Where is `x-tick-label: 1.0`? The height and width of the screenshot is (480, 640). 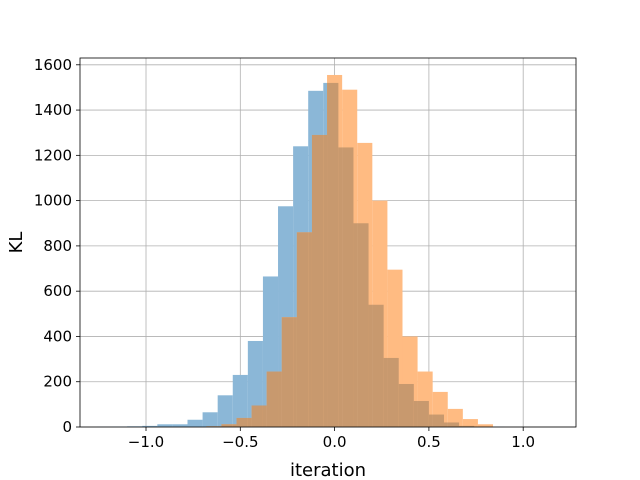
x-tick-label: 1.0 is located at coordinates (523, 442).